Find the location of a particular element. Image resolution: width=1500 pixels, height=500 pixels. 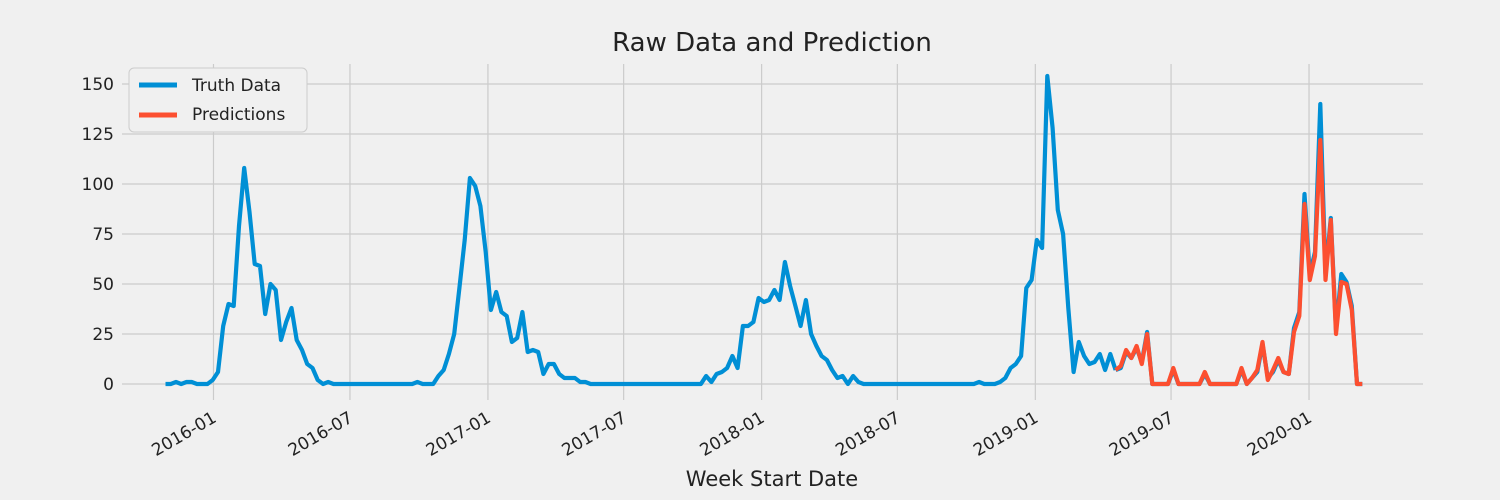

legend: Truth Data Predictions is located at coordinates (218, 100).